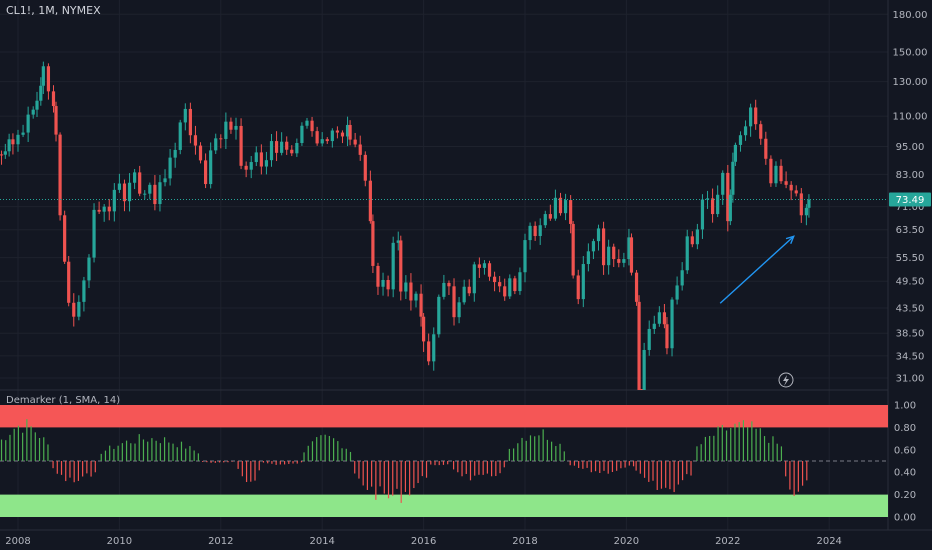  I want to click on time-axis: 2008 2010 2012 2014 2016 2018 2020 2022 2024, so click(423, 541).